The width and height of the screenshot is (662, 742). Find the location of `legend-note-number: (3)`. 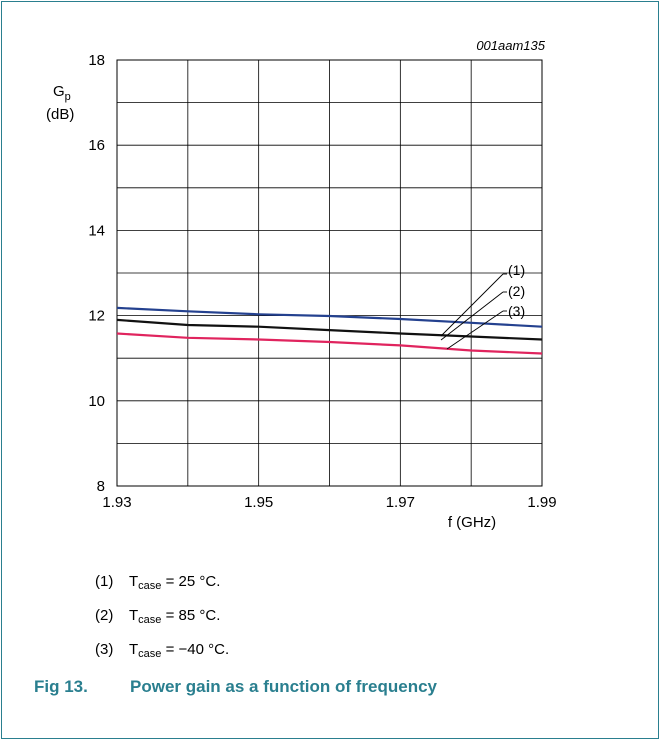

legend-note-number: (3) is located at coordinates (104, 649).